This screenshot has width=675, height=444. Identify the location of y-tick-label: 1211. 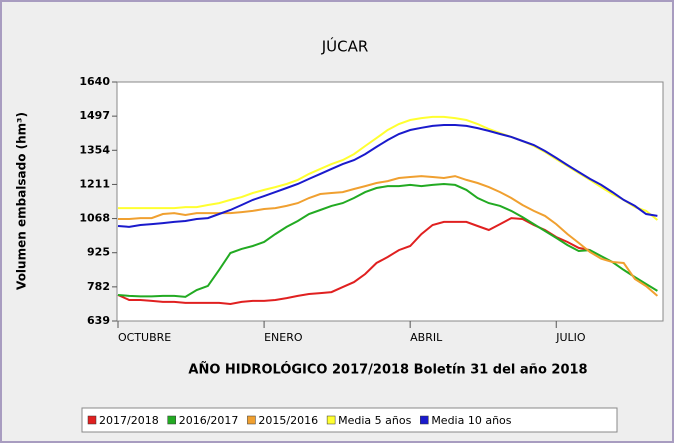
(94, 183).